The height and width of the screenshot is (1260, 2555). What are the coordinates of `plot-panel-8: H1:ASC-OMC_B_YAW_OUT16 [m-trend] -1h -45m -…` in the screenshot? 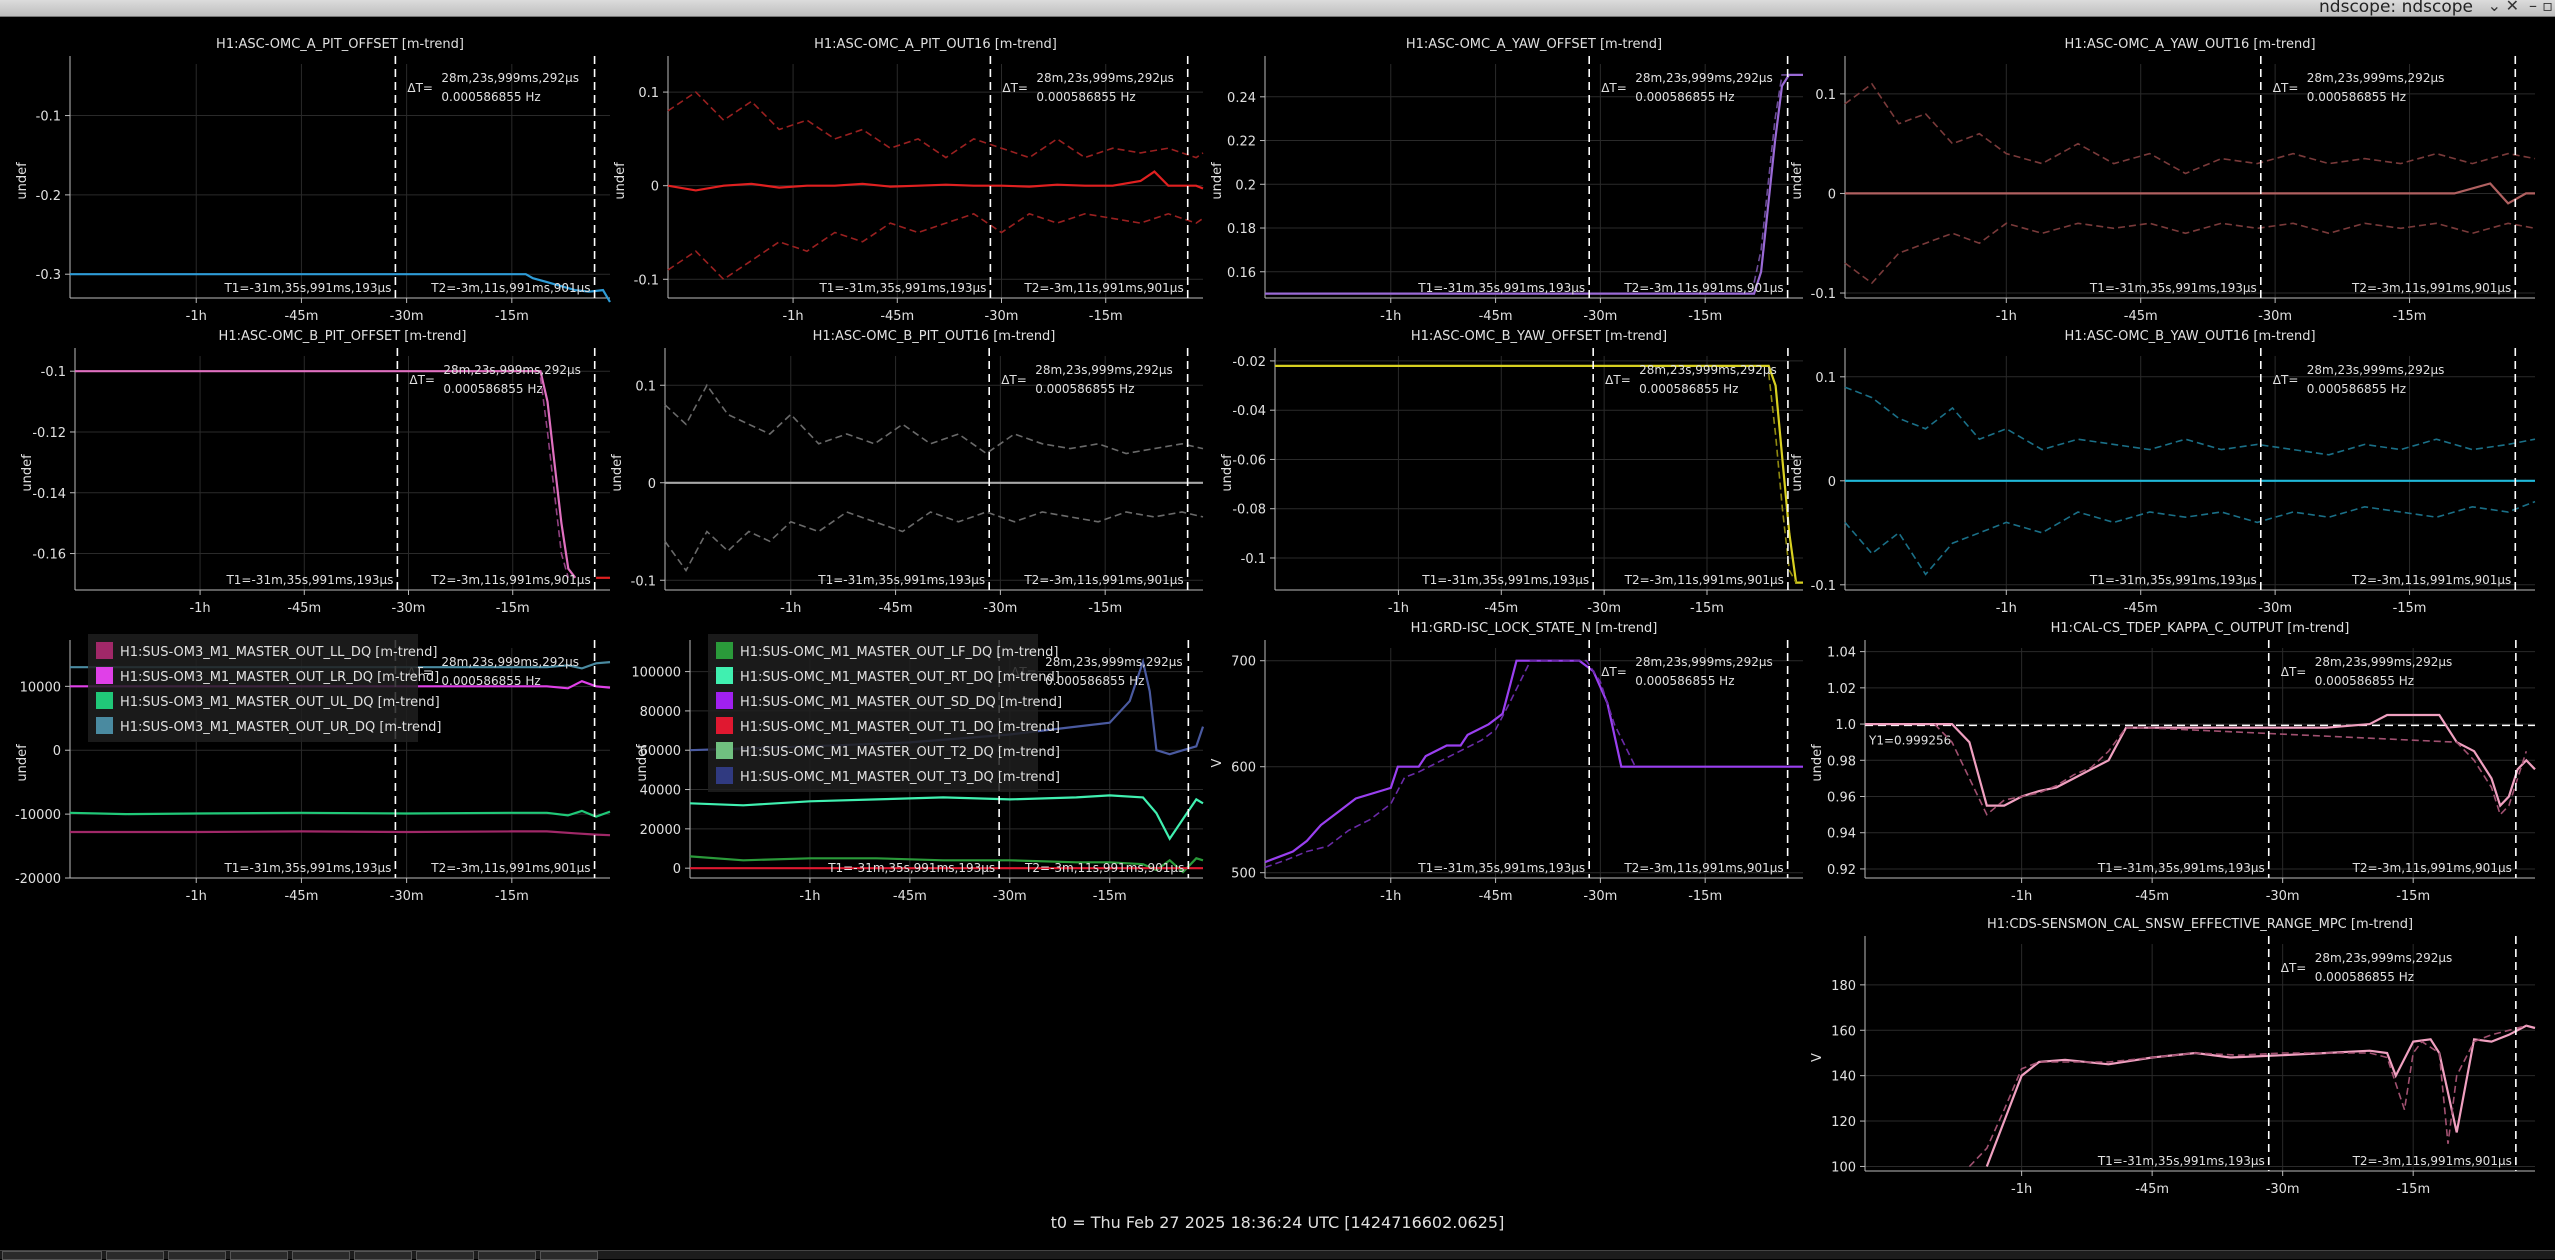 It's located at (2163, 472).